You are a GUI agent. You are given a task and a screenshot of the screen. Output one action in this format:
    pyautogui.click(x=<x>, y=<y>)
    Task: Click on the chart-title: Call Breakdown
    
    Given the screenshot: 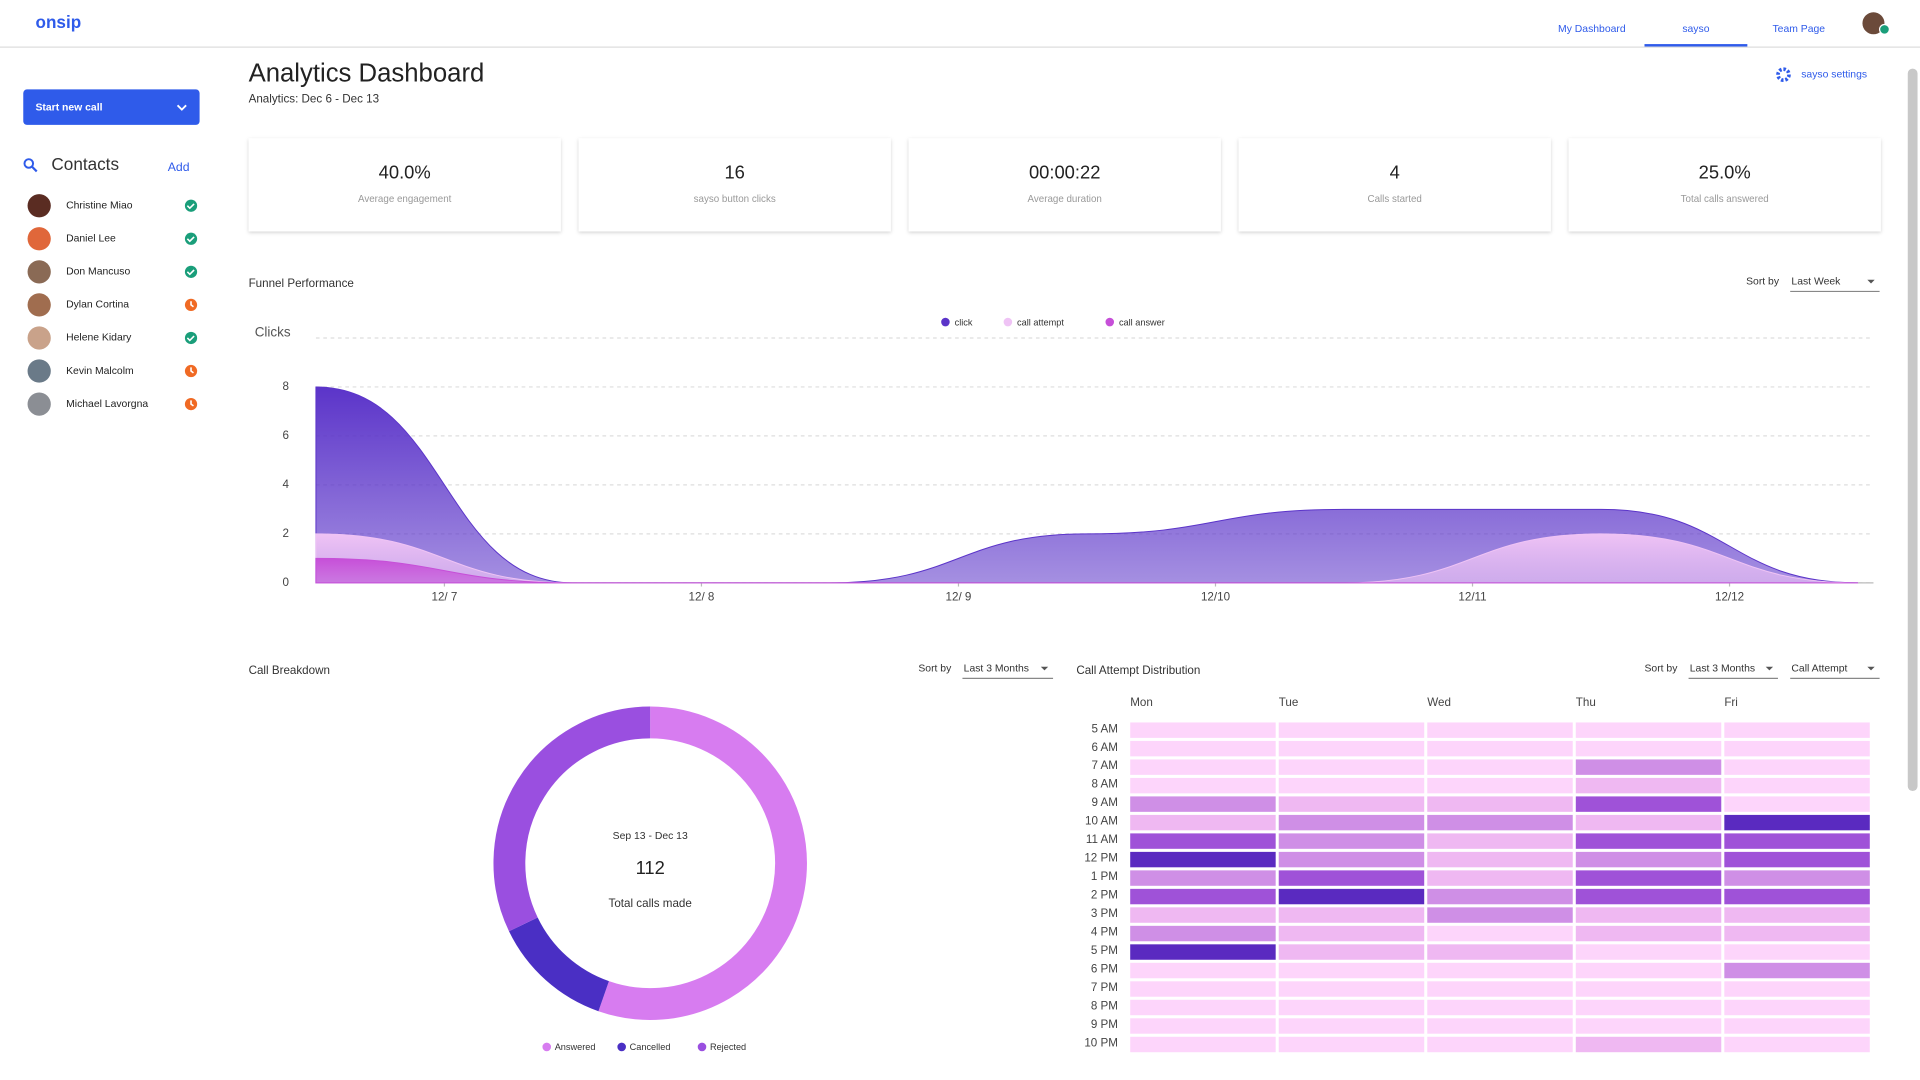 What is the action you would take?
    pyautogui.click(x=289, y=670)
    